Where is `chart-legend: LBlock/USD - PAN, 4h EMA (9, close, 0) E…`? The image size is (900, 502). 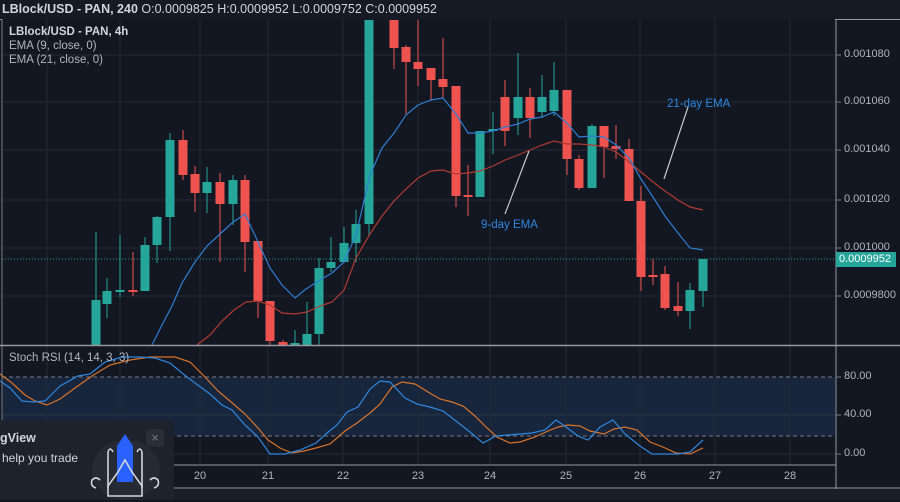
chart-legend: LBlock/USD - PAN, 4h EMA (9, close, 0) E… is located at coordinates (68, 46).